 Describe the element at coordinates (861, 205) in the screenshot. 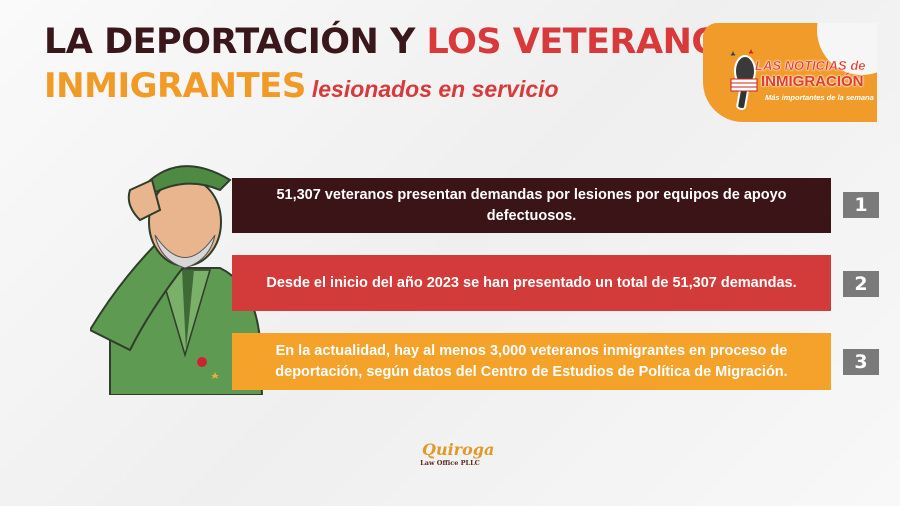

I see `fact-number-1: 1` at that location.